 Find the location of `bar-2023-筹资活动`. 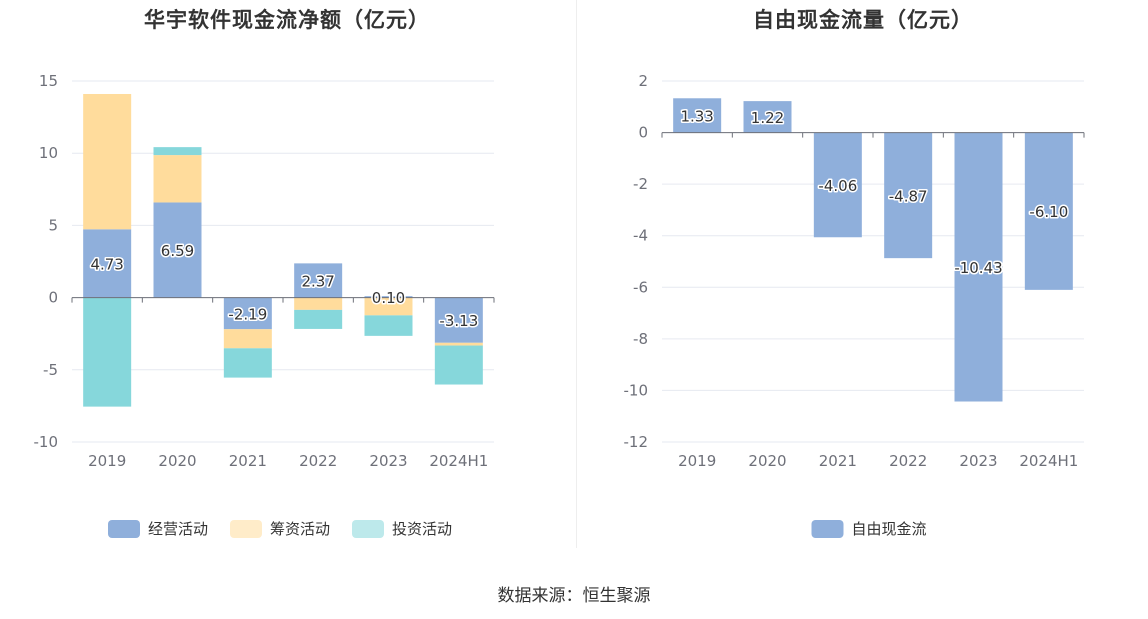

bar-2023-筹资活动 is located at coordinates (388, 306).